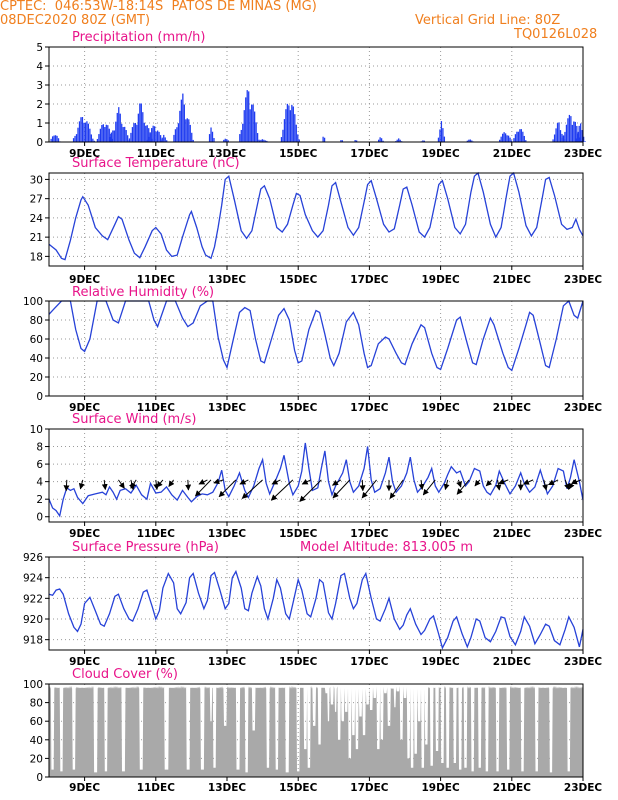  Describe the element at coordinates (39, 465) in the screenshot. I see `y-tick-label: 6` at that location.